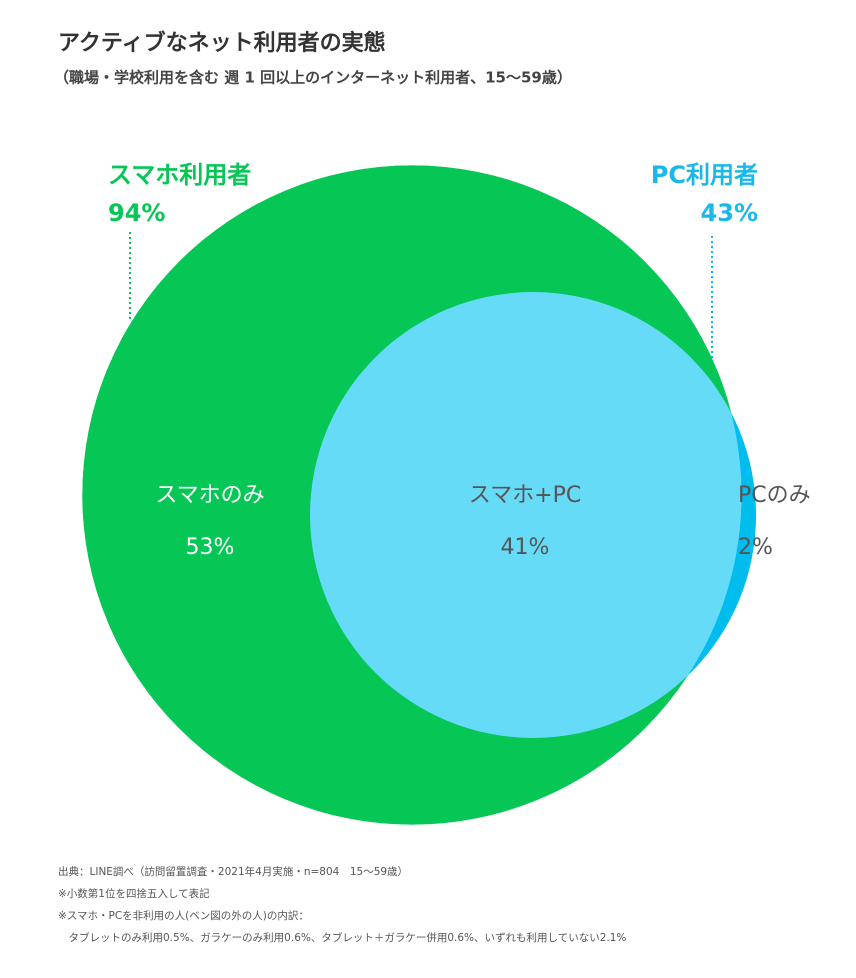  Describe the element at coordinates (222, 43) in the screenshot. I see `chart-title: アクティブなネット利用者の実態` at that location.